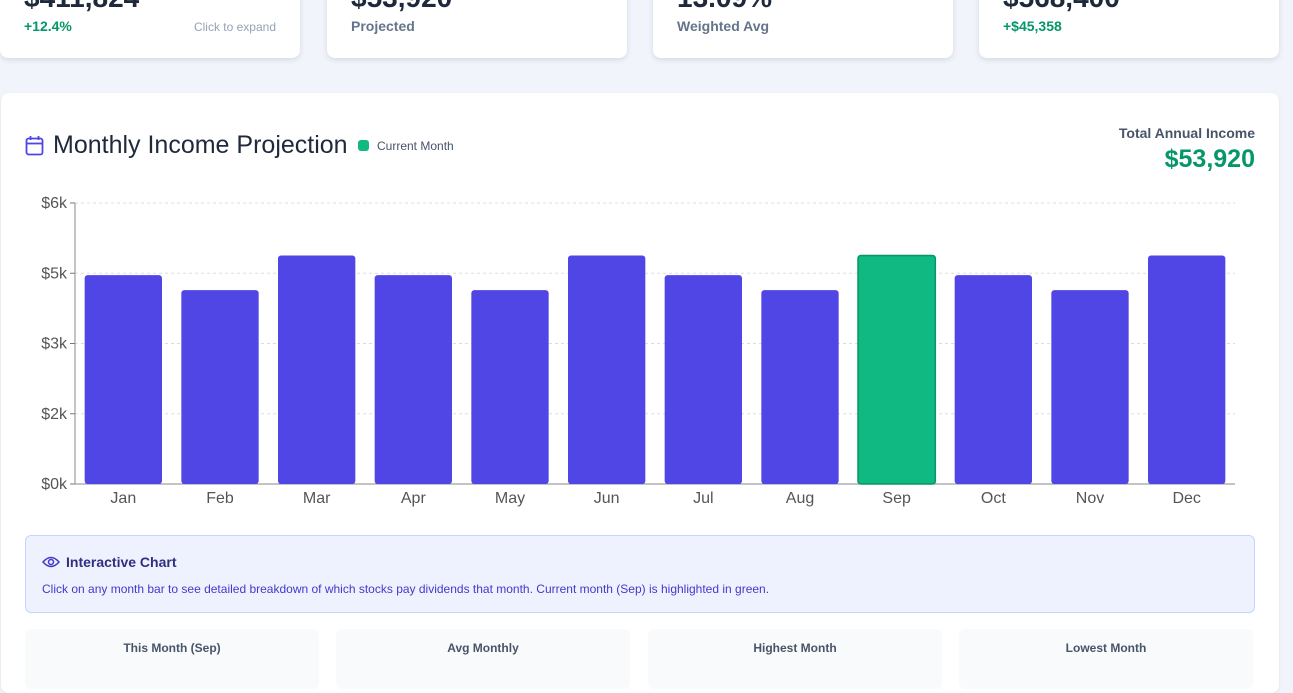  Describe the element at coordinates (803, 29) in the screenshot. I see `summary-card: 13.09% Weighted Avg` at that location.